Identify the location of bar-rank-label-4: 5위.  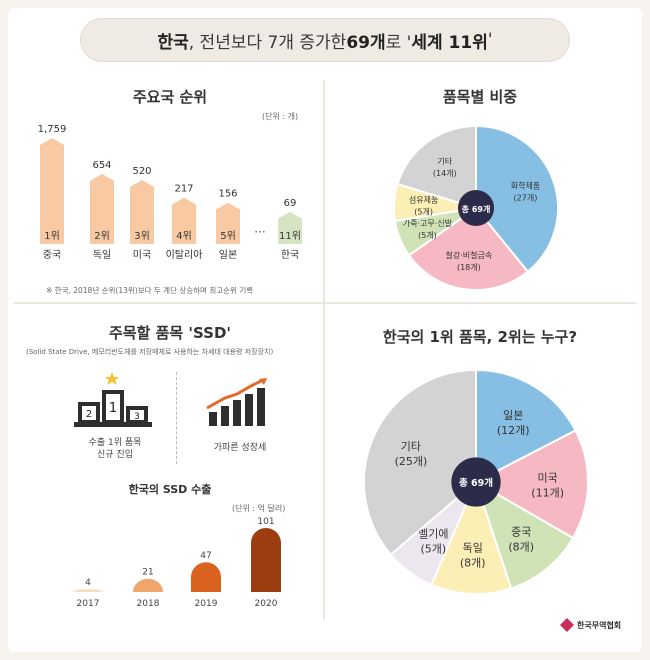
(228, 235).